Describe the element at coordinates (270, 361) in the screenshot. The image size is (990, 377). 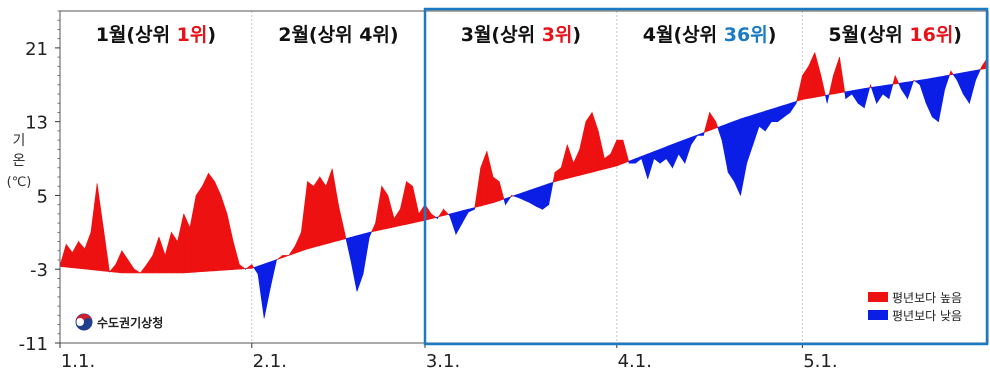
I see `x-tick-label: 2.1.` at that location.